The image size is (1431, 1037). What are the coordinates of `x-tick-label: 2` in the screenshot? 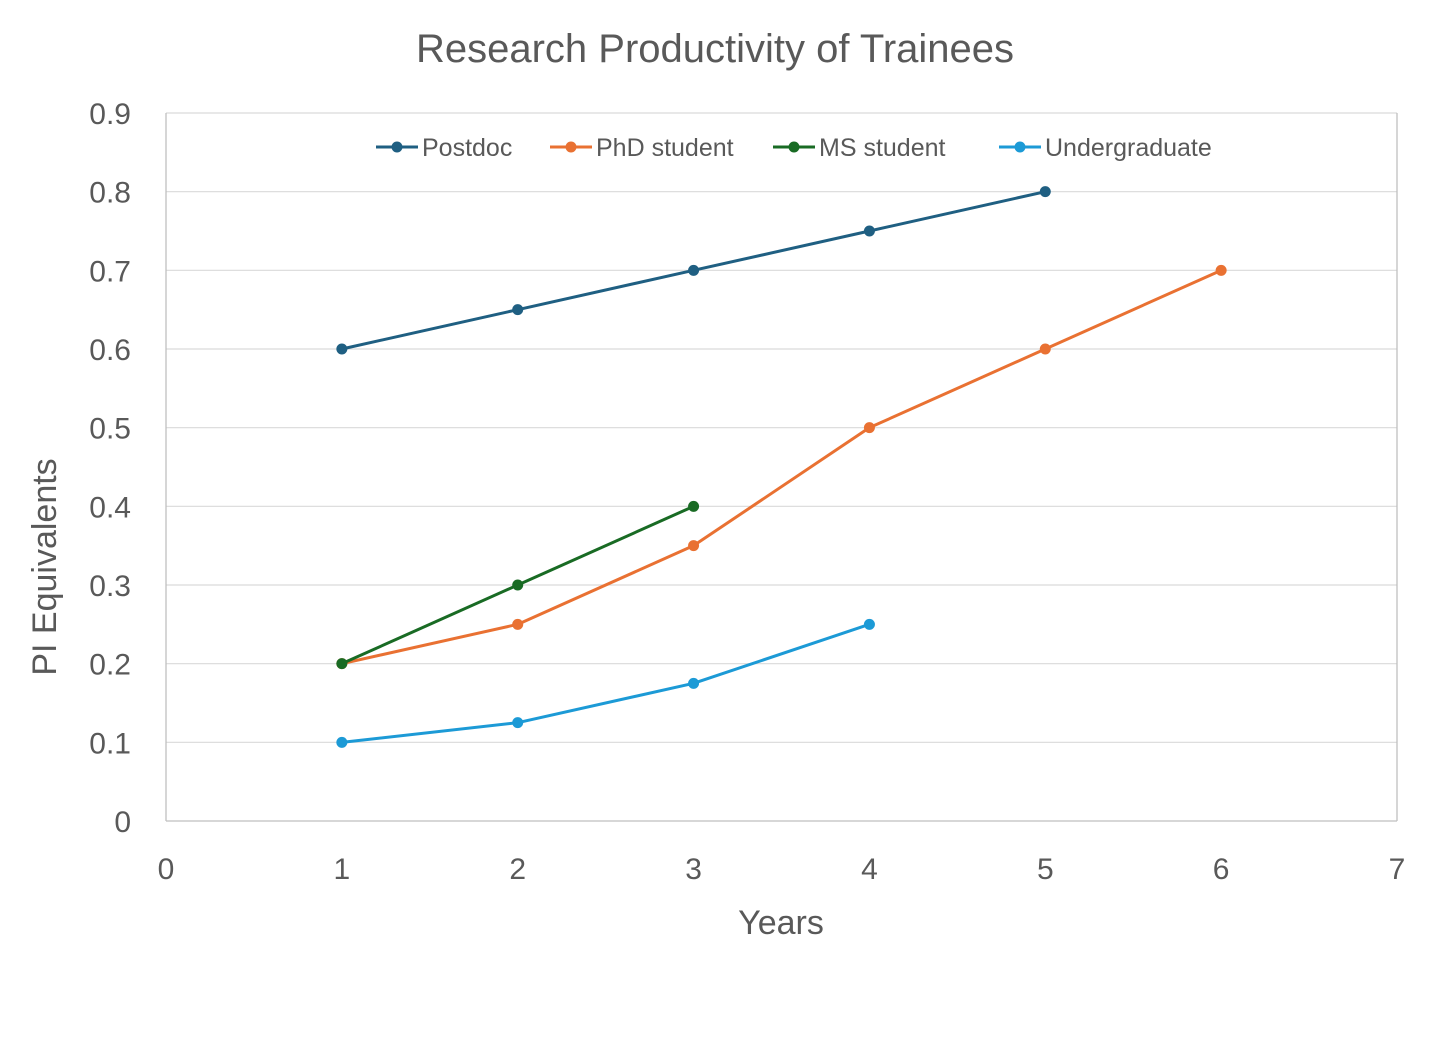 It's located at (517, 869).